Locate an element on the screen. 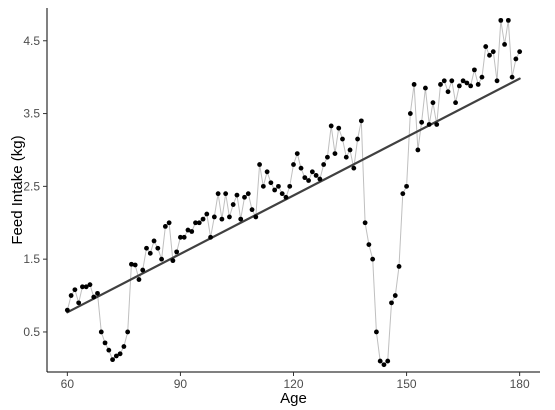 Image resolution: width=555 pixels, height=410 pixels. y-tick-label: 4.5 is located at coordinates (31, 41).